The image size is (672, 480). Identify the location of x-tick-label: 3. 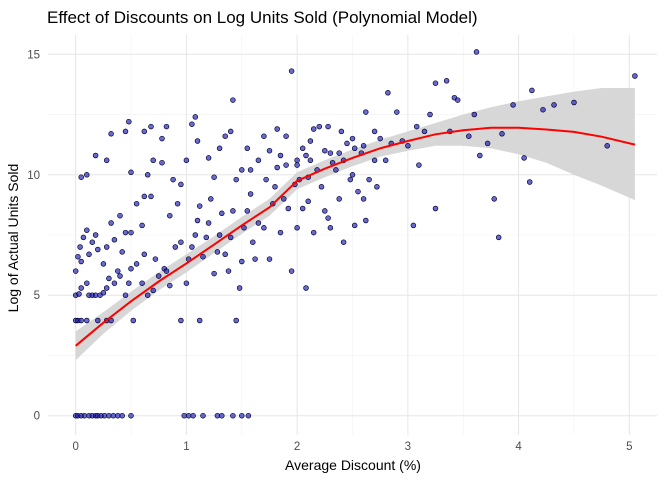
(408, 447).